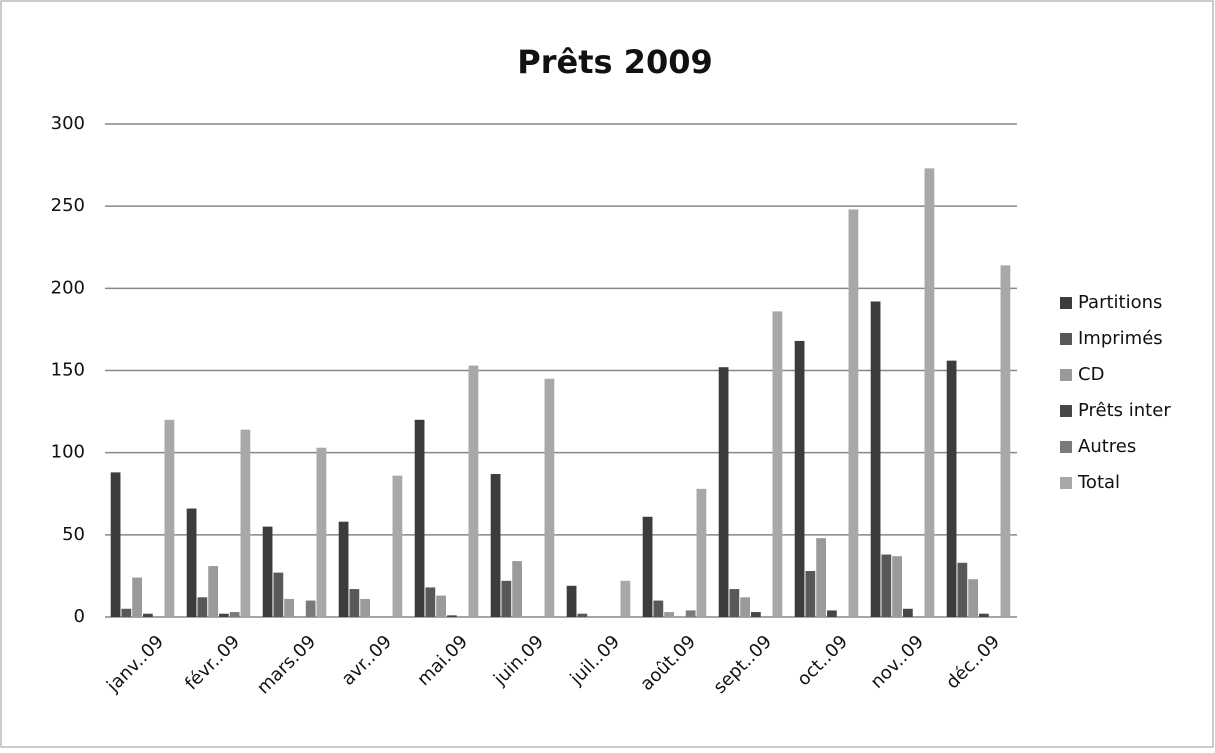  I want to click on y-tick-label: 100, so click(68, 452).